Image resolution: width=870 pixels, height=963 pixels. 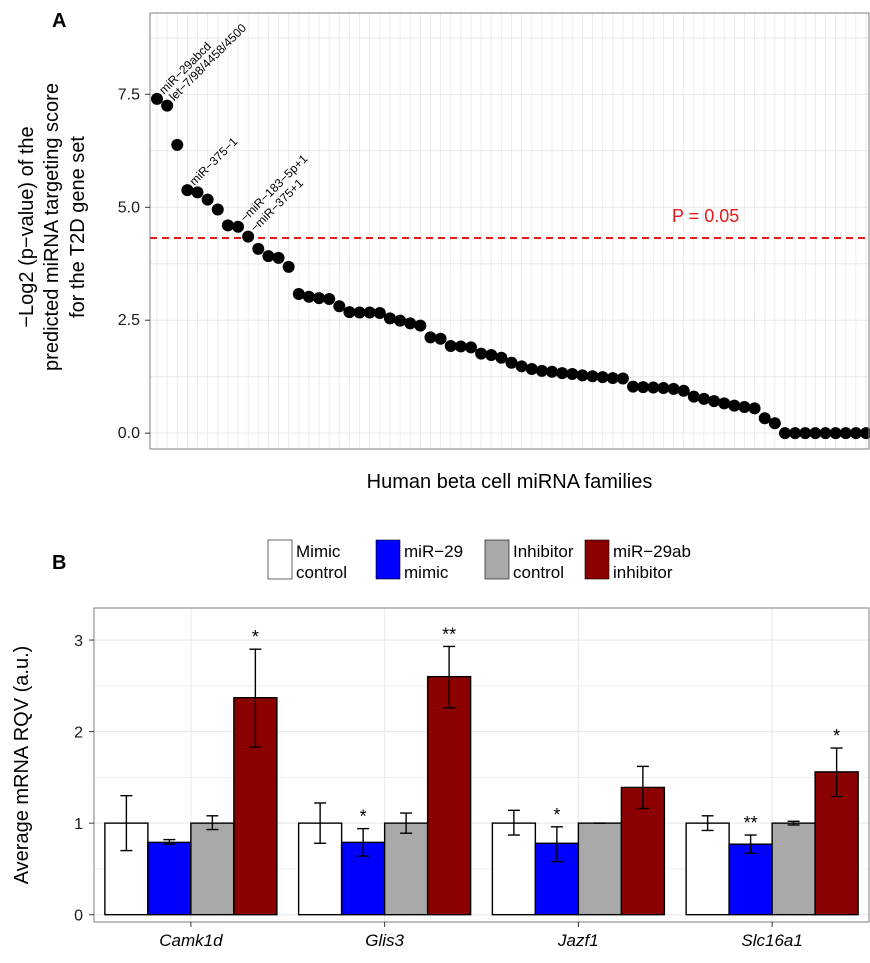 I want to click on legend-label: Mimic, so click(x=318, y=551).